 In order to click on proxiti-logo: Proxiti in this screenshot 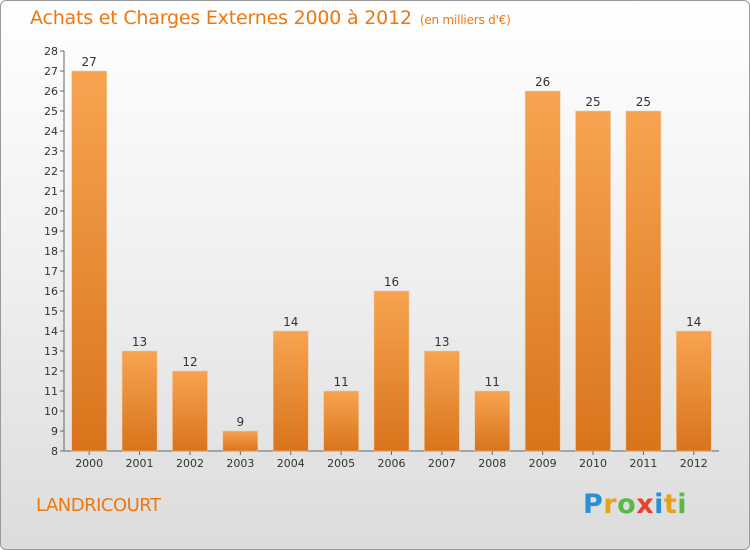, I will do `click(635, 504)`.